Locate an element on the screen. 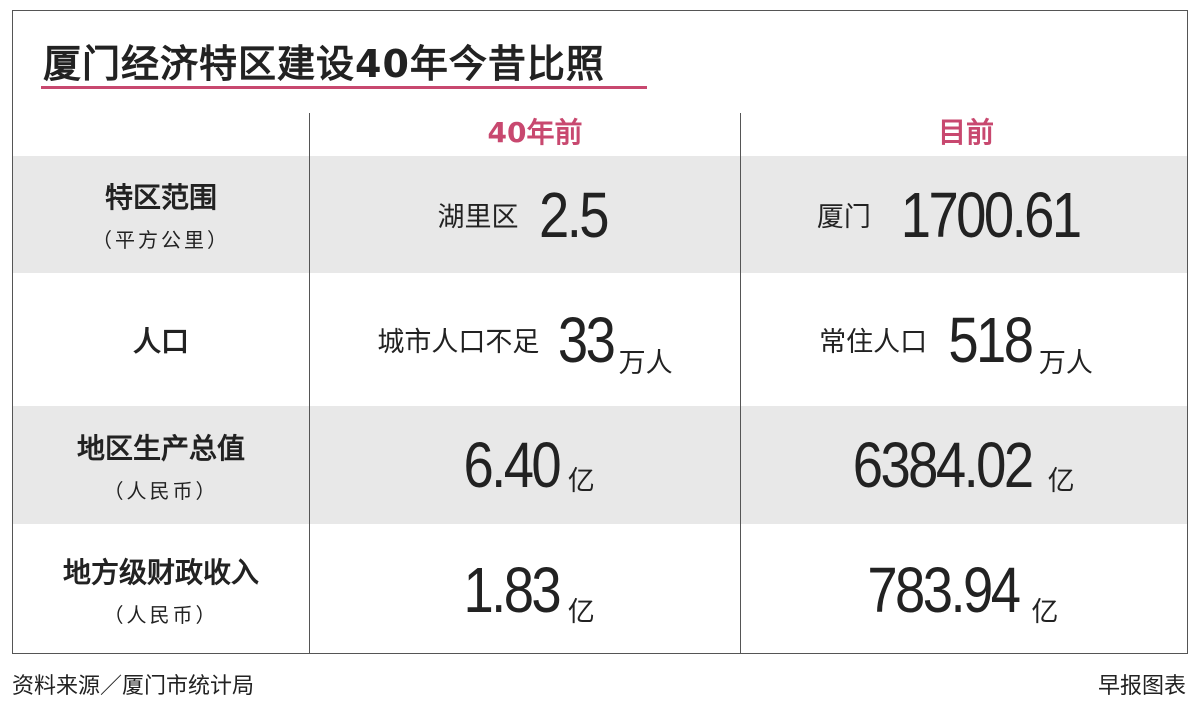  label-sub: （平方公里） is located at coordinates (161, 240).